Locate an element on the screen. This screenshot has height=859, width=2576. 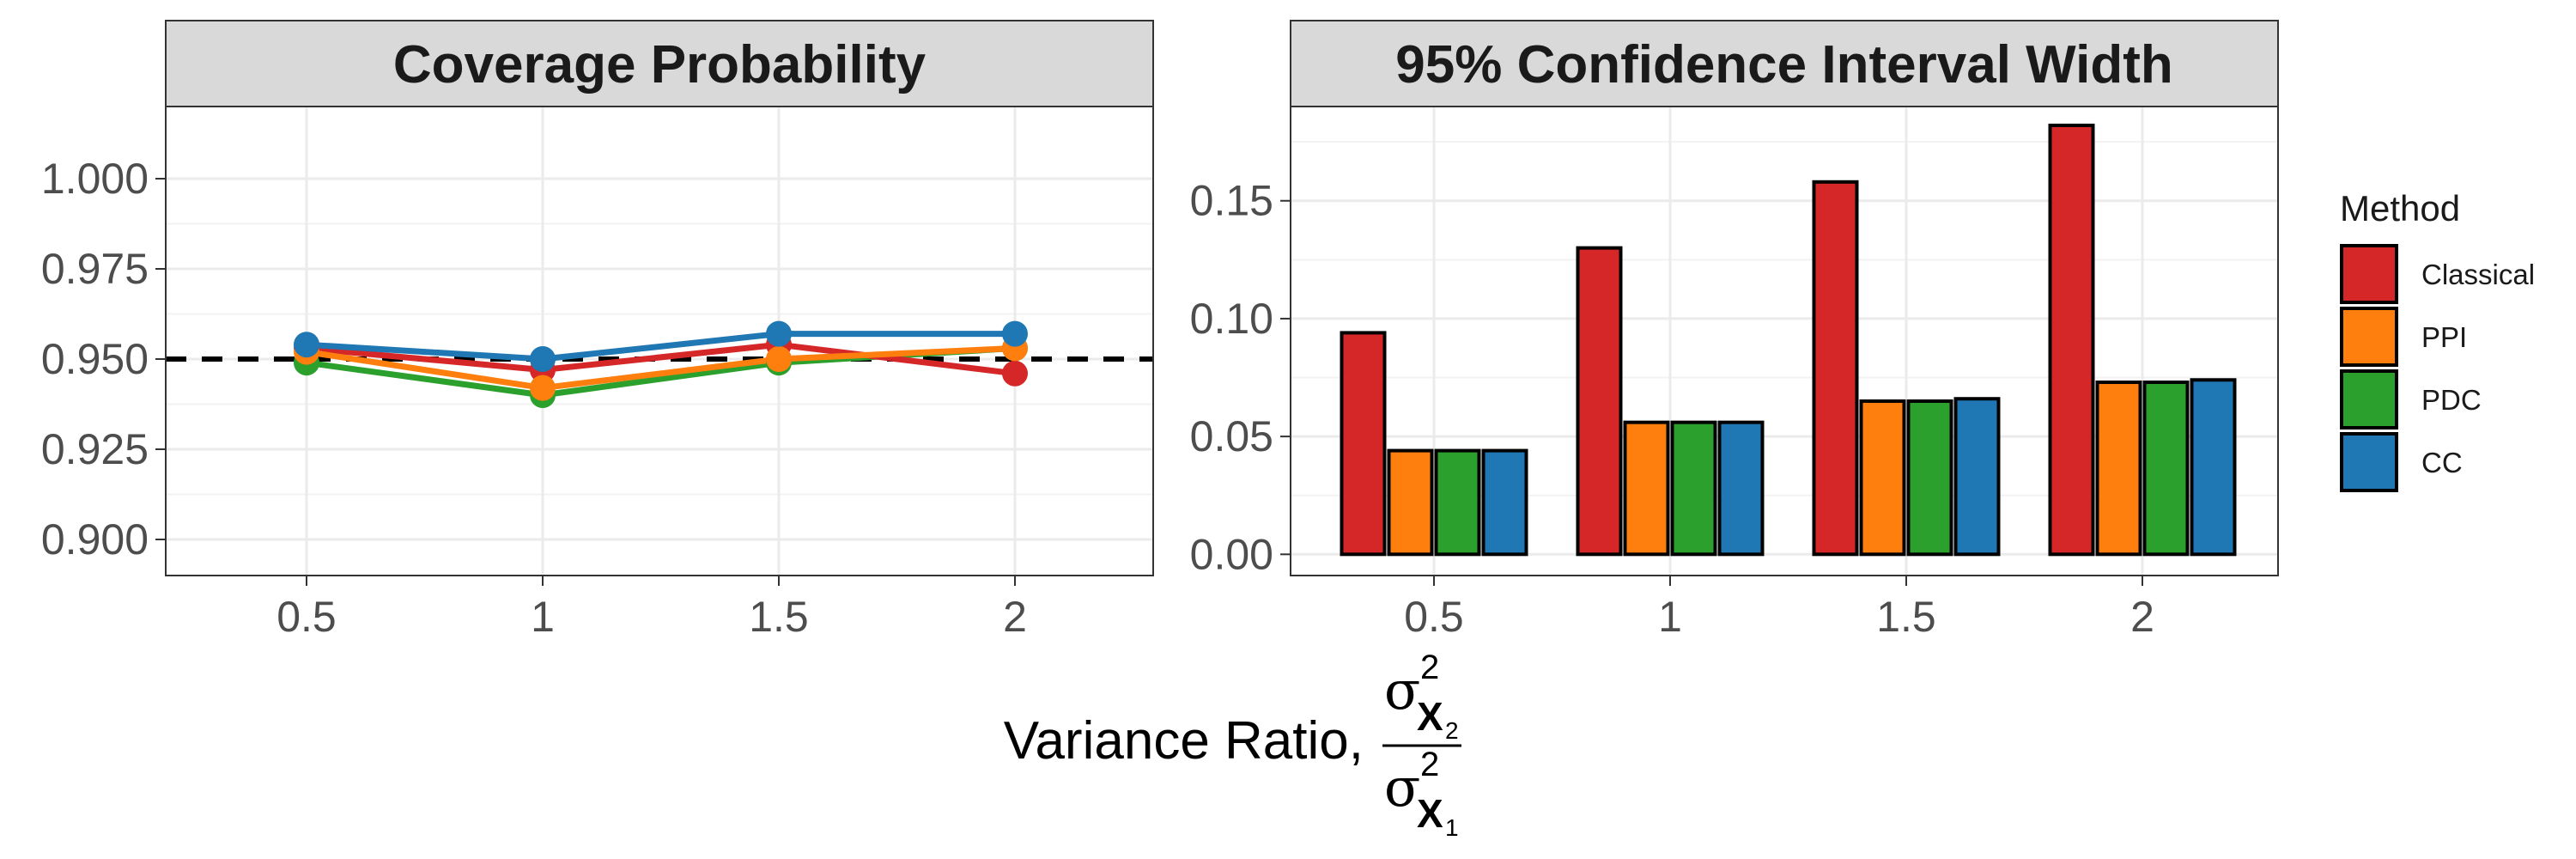
x-axis-den-sup: 2 is located at coordinates (1429, 765).